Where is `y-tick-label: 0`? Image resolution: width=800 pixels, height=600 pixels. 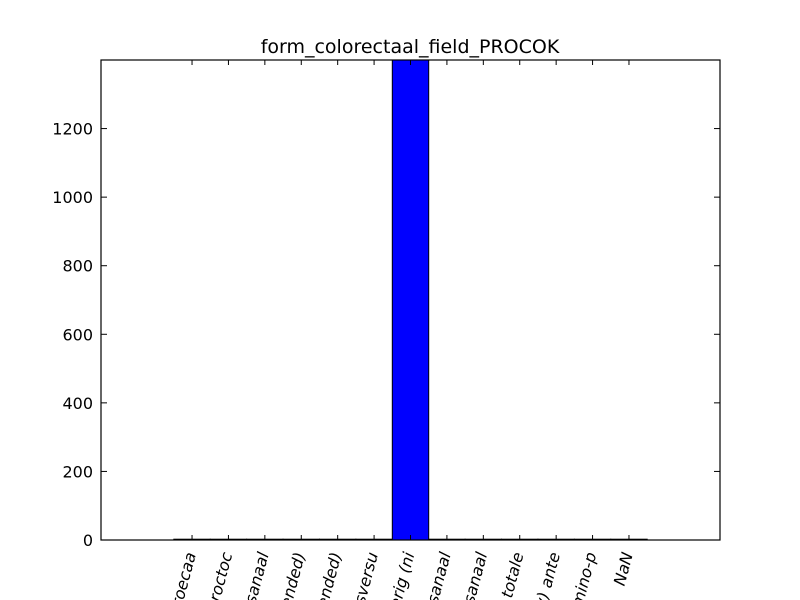
y-tick-label: 0 is located at coordinates (88, 540).